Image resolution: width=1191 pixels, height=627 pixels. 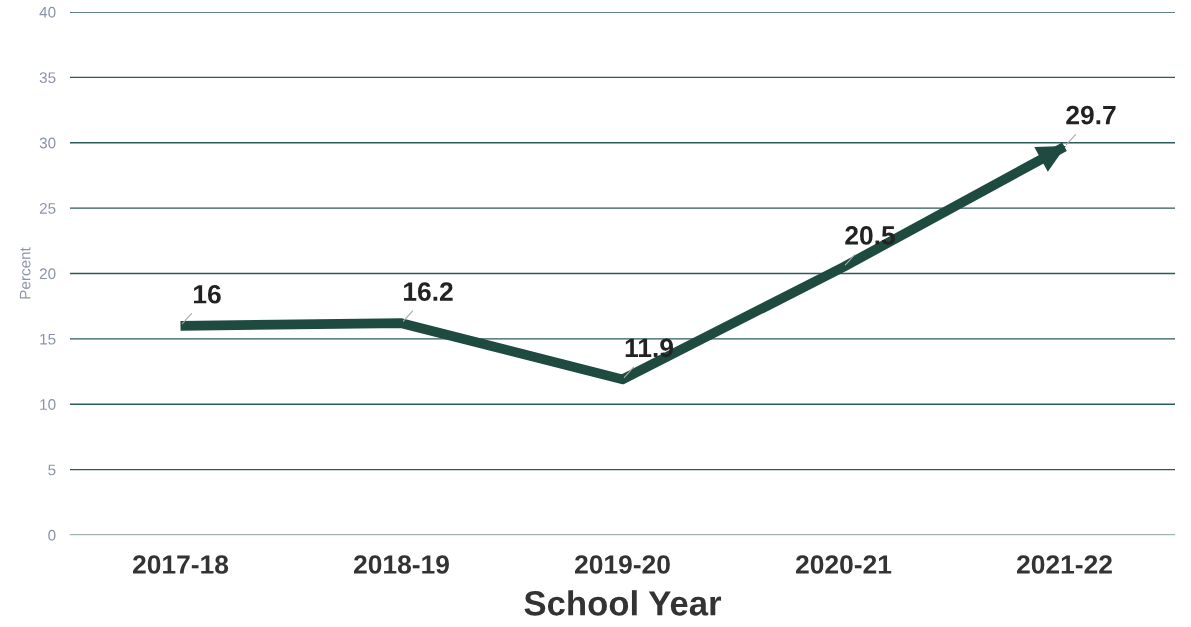 I want to click on x-axis-title: School Year, so click(x=623, y=603).